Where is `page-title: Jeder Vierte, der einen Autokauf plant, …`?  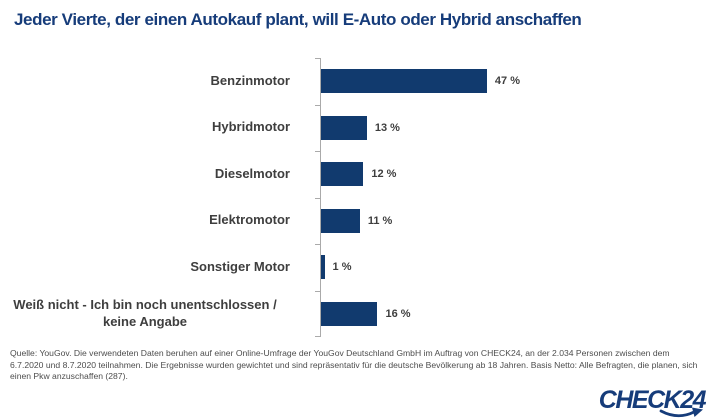 page-title: Jeder Vierte, der einen Autokauf plant, … is located at coordinates (298, 19).